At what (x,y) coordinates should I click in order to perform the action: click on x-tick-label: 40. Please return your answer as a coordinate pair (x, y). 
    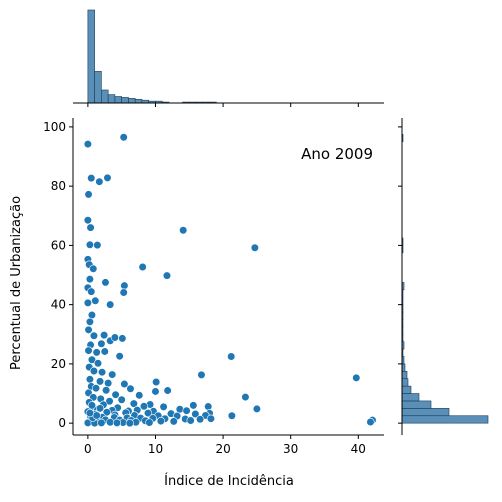
    Looking at the image, I should click on (358, 449).